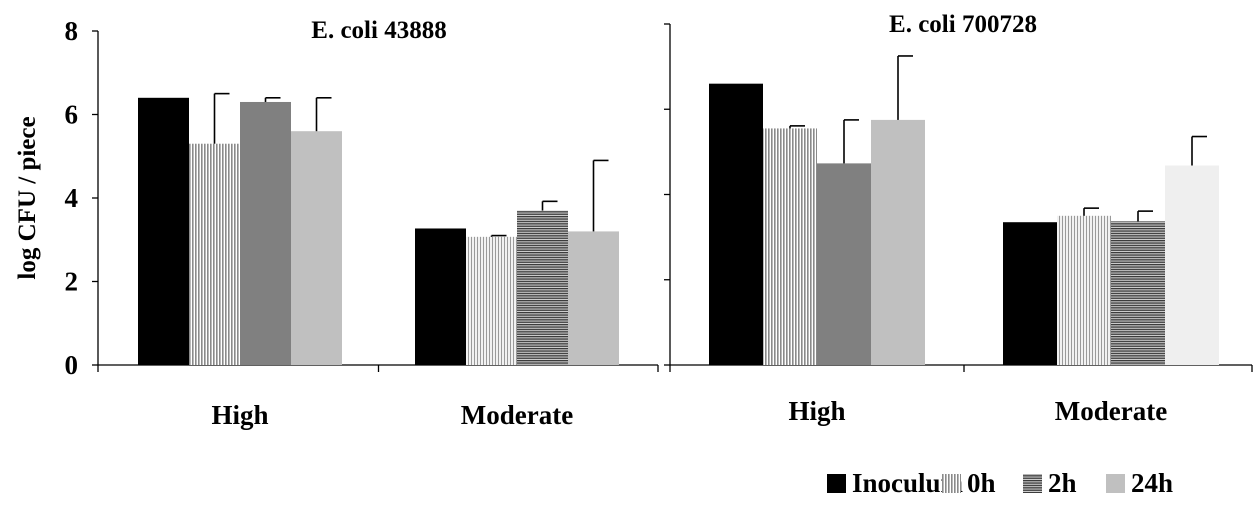  I want to click on legend-label: 24h, so click(1152, 483).